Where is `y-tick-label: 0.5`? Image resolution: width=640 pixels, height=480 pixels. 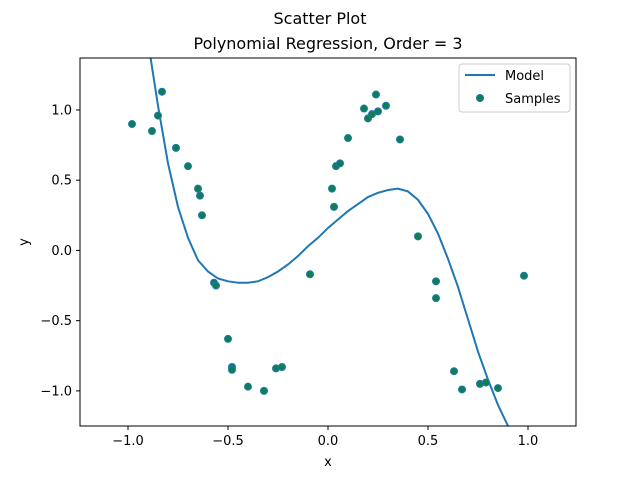
y-tick-label: 0.5 is located at coordinates (61, 181).